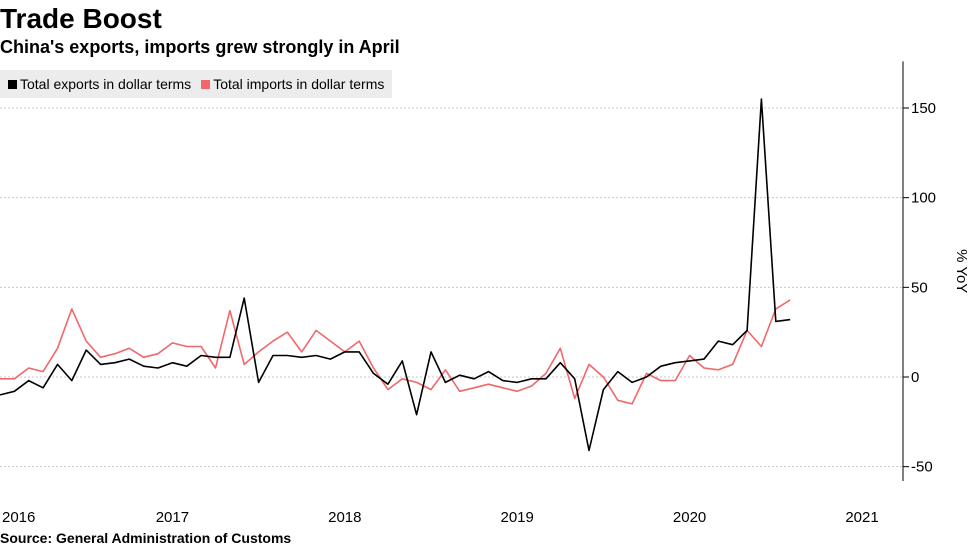 This screenshot has height=549, width=977. Describe the element at coordinates (961, 271) in the screenshot. I see `y-axis-label: % YoY` at that location.